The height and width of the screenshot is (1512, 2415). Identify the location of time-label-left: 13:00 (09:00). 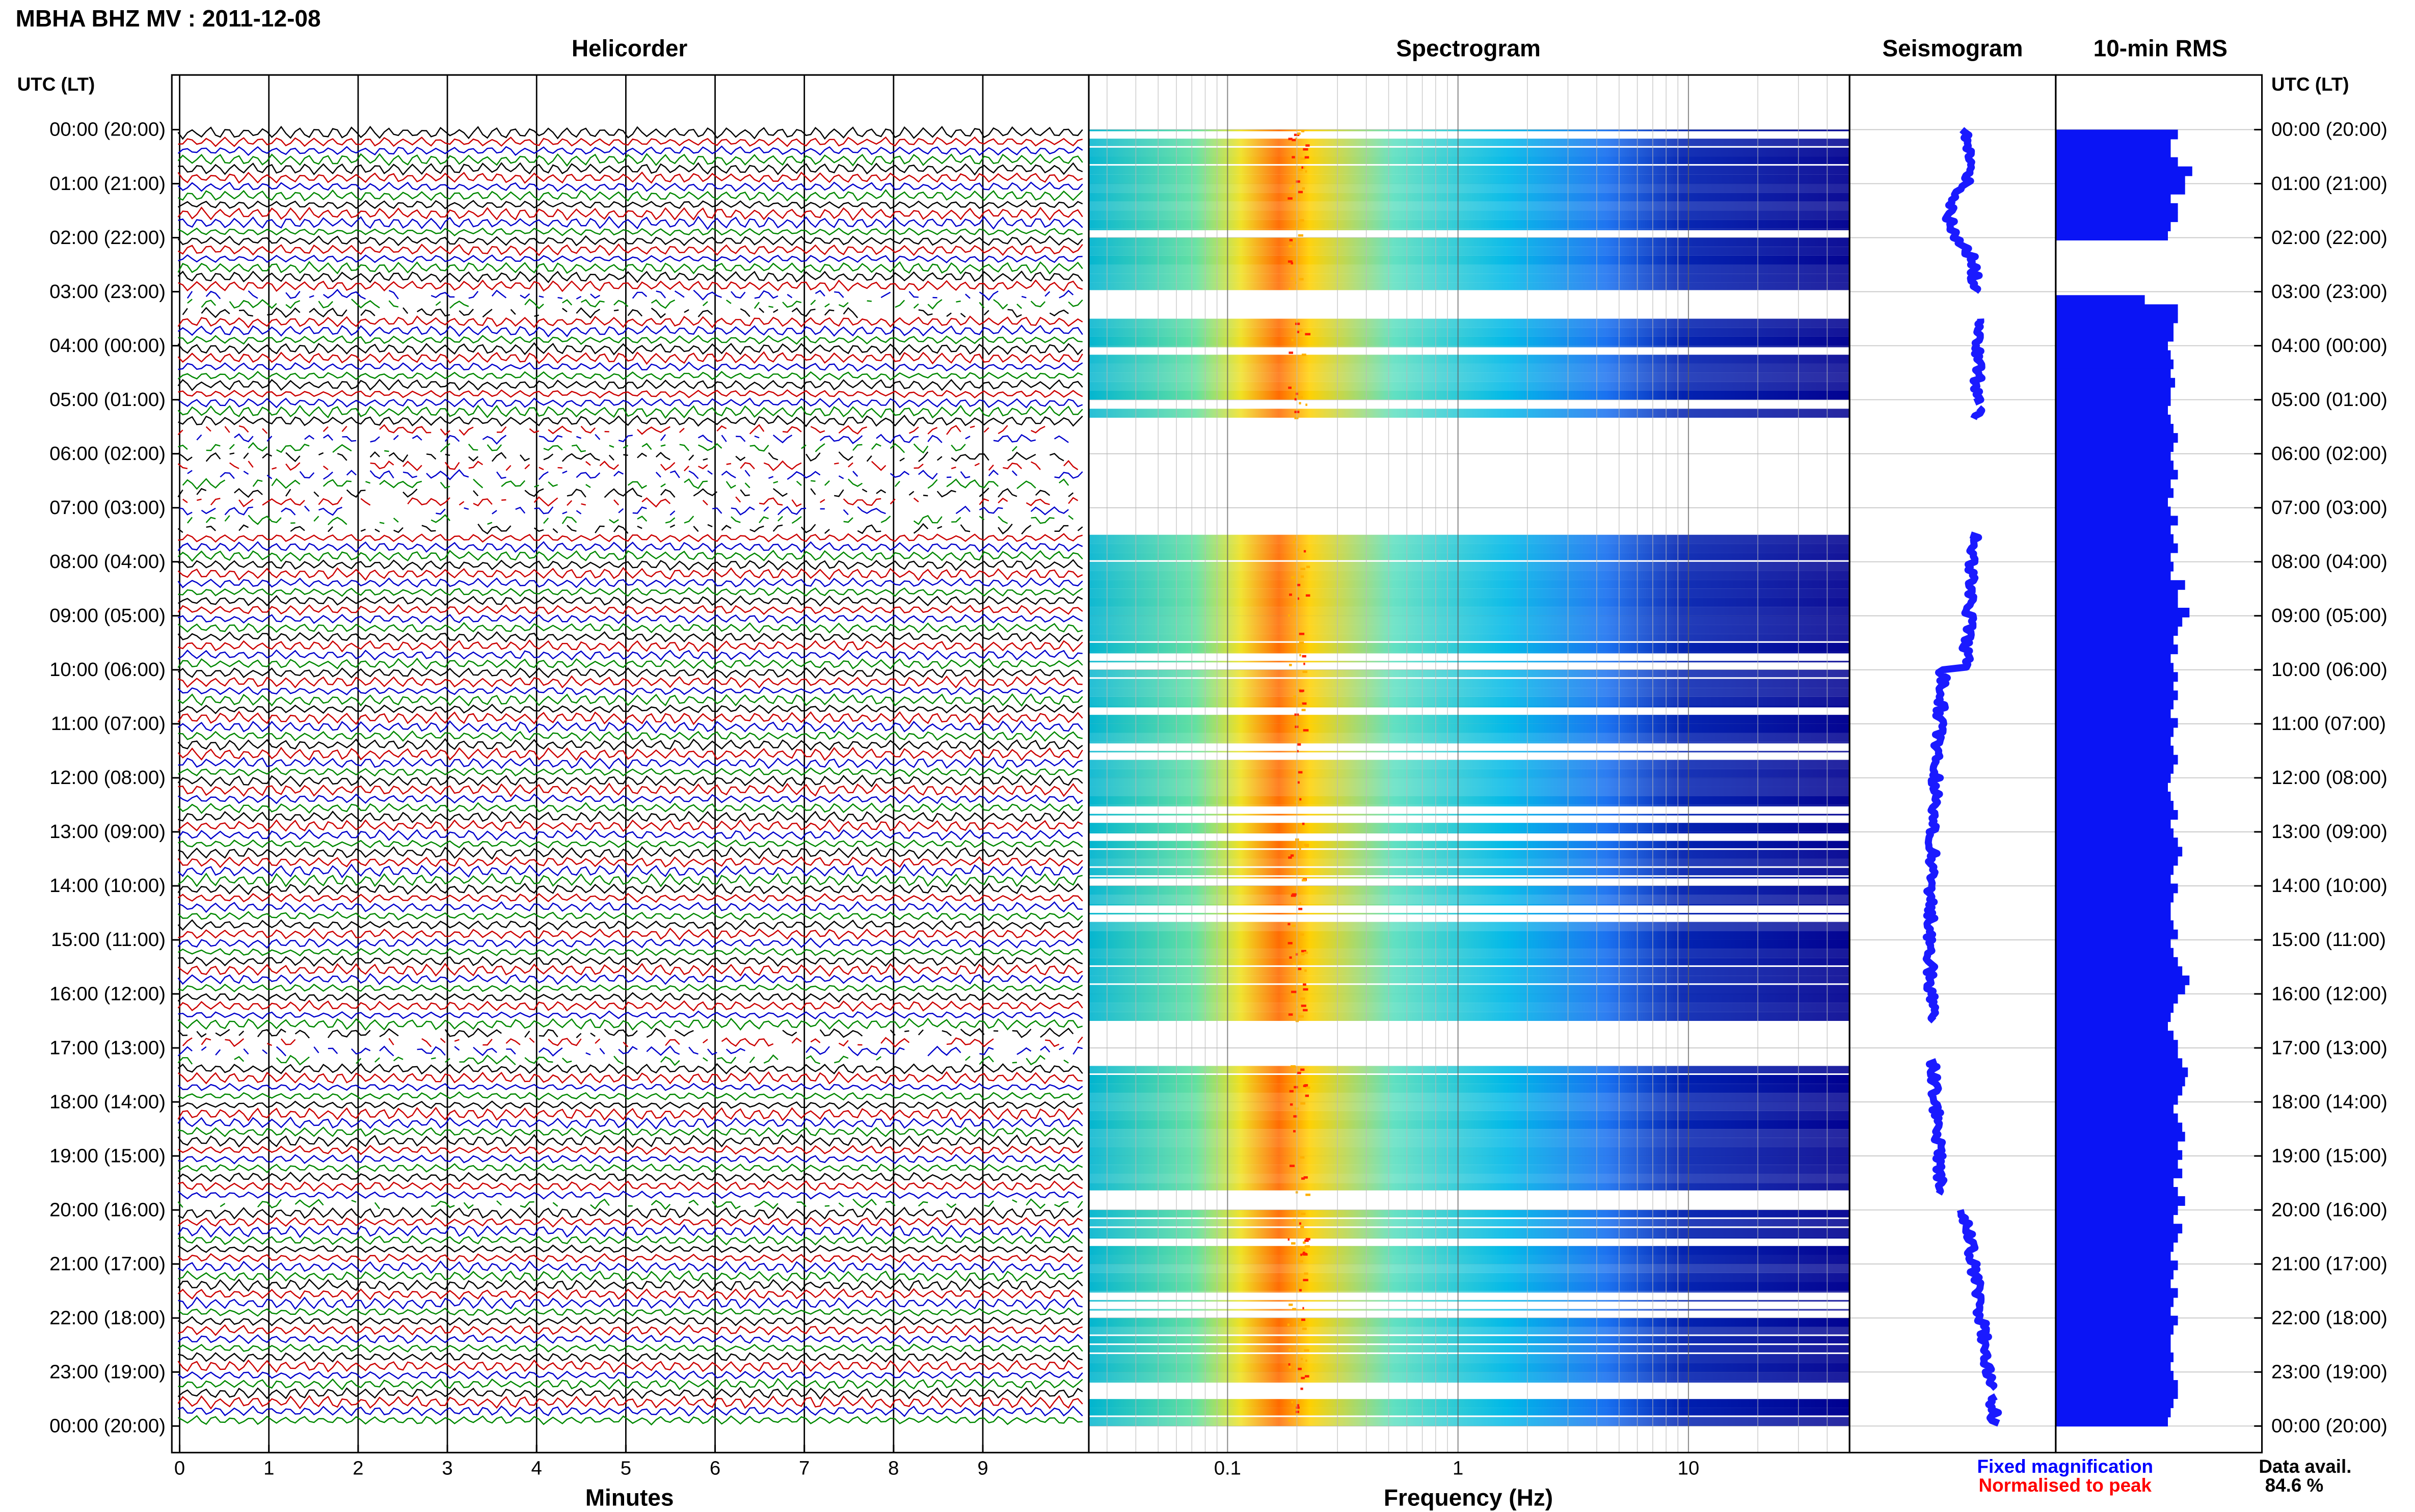
(107, 832).